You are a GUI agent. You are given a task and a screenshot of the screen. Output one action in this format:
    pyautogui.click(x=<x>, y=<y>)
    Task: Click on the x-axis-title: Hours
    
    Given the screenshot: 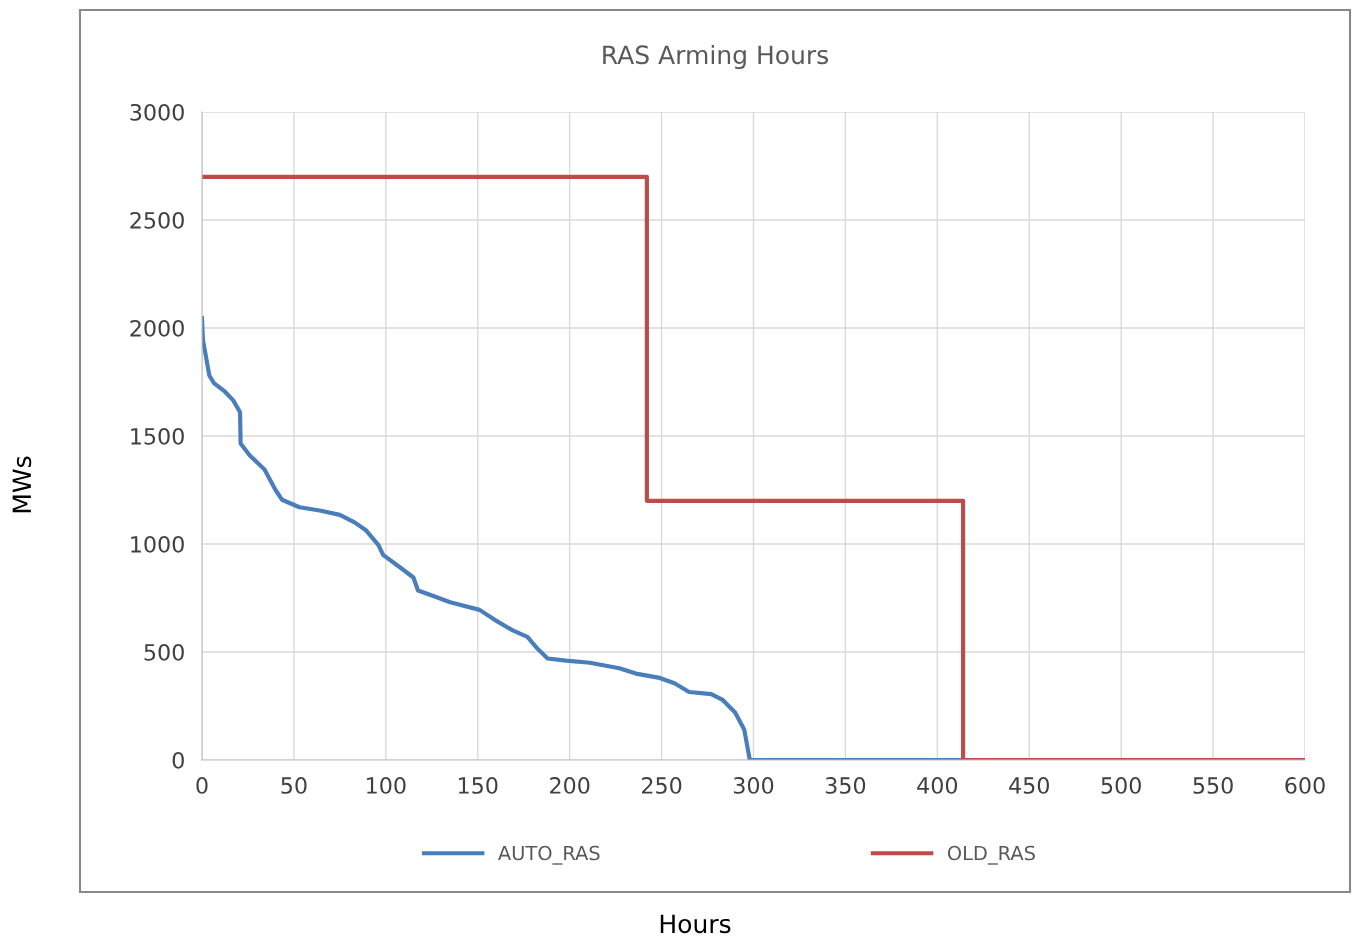 What is the action you would take?
    pyautogui.click(x=695, y=924)
    